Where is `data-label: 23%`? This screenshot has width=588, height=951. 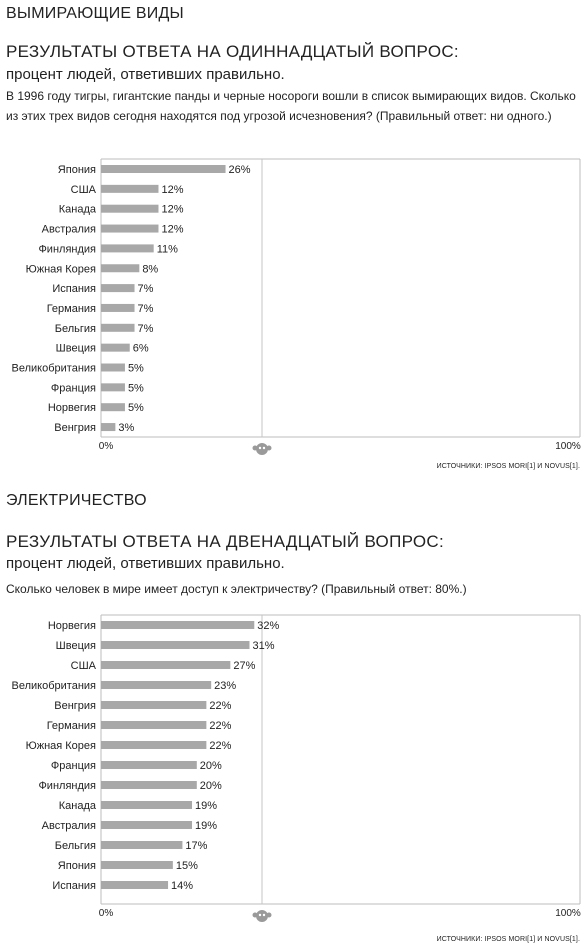
data-label: 23% is located at coordinates (225, 686).